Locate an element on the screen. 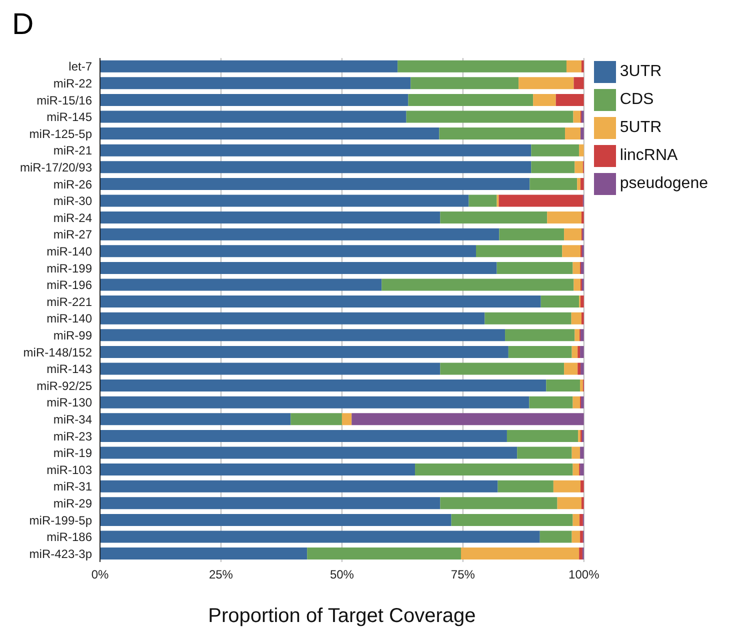 This screenshot has height=644, width=734. y-tick-label: miR-130 is located at coordinates (69, 403).